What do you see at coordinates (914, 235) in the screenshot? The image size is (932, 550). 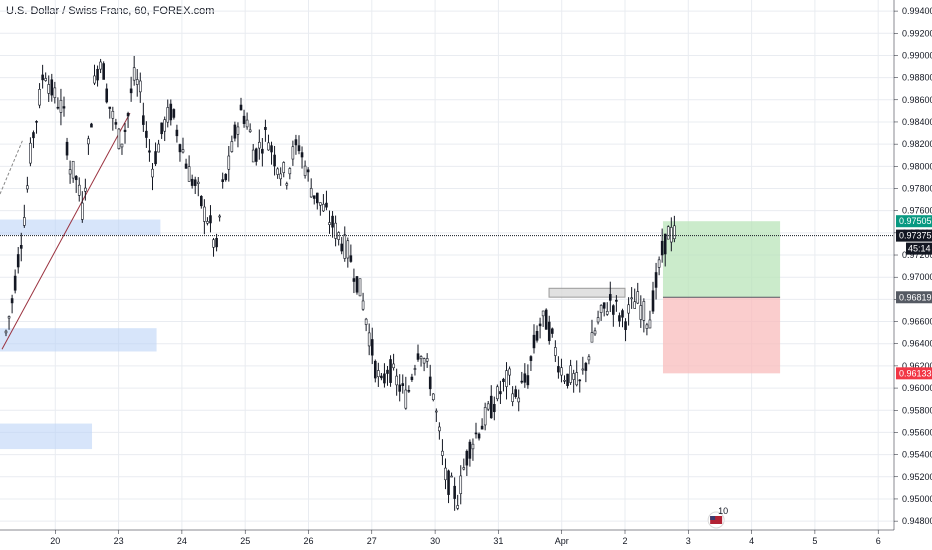 I see `current-price-badge-bg` at bounding box center [914, 235].